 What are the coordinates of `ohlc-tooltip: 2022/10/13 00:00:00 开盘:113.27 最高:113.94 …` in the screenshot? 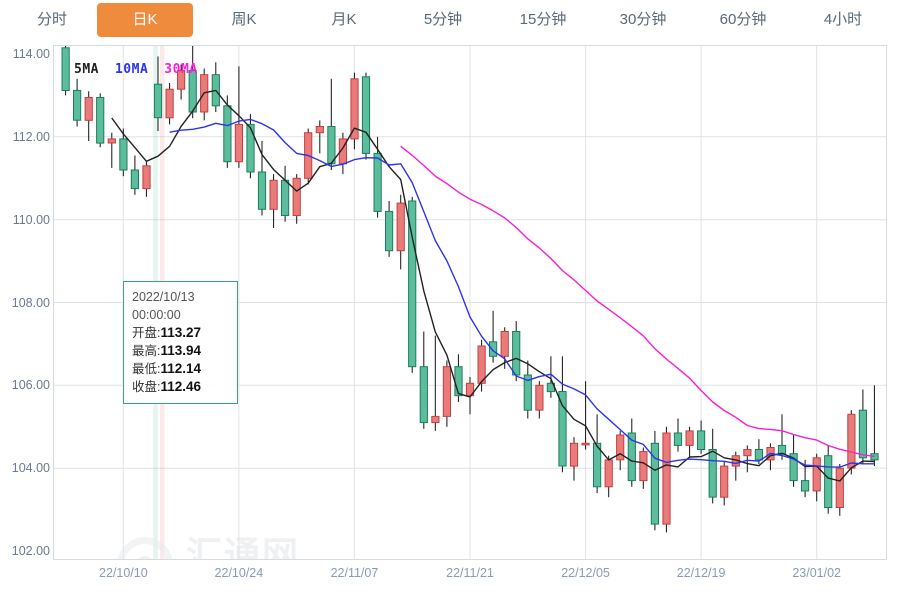 It's located at (180, 342).